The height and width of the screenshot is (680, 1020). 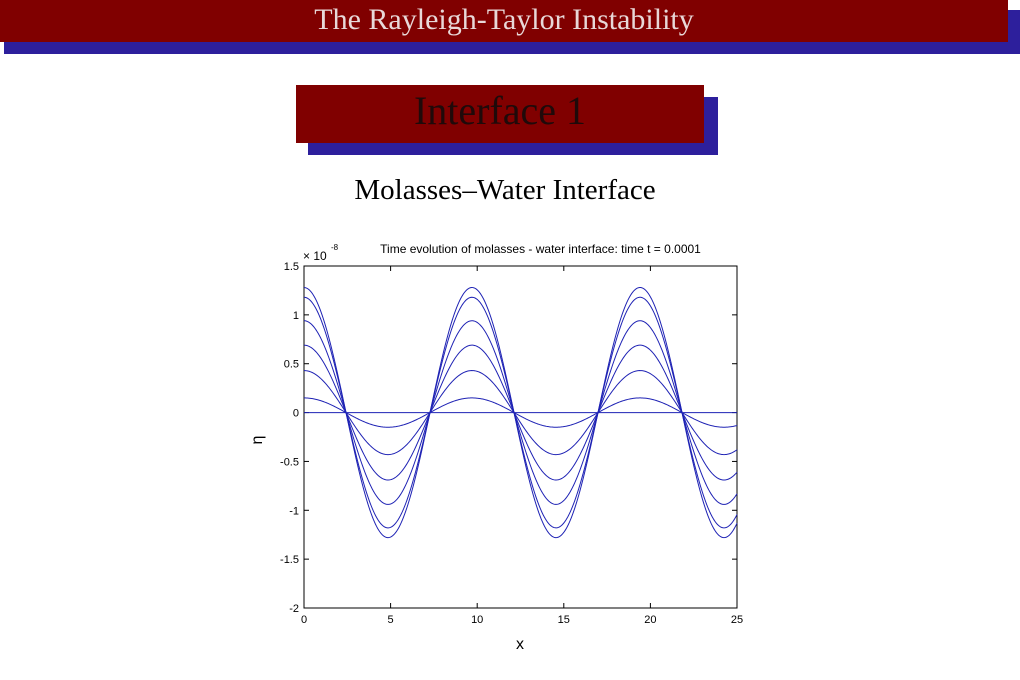 What do you see at coordinates (296, 414) in the screenshot?
I see `y-tick-label: 0` at bounding box center [296, 414].